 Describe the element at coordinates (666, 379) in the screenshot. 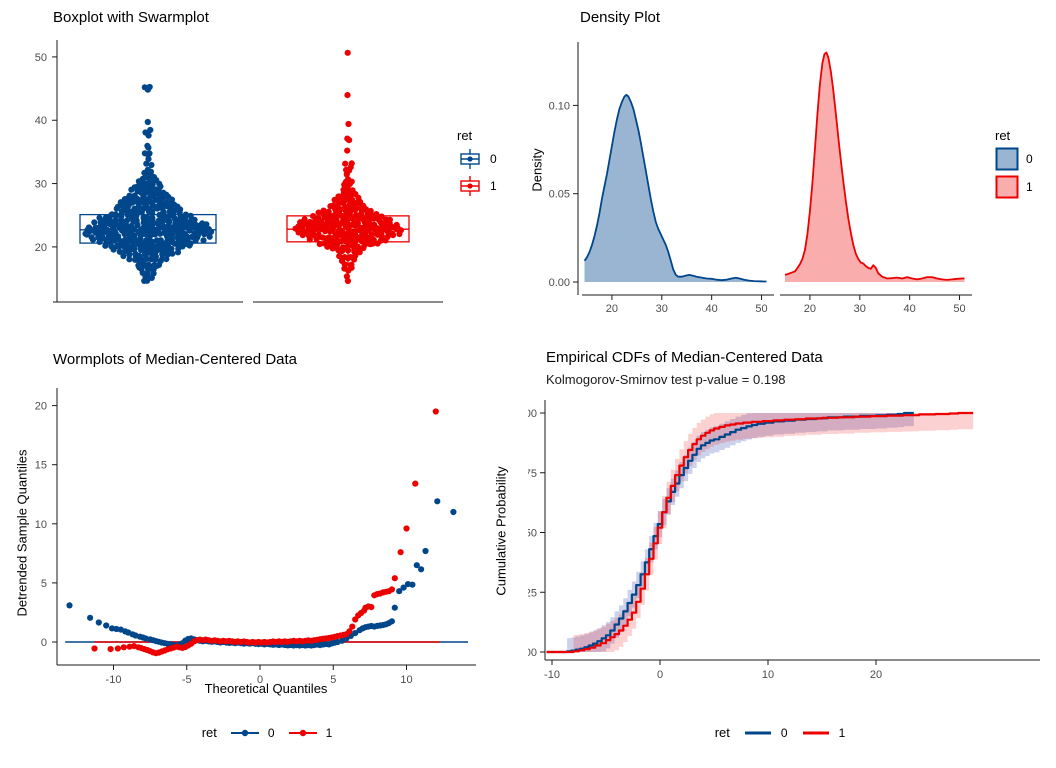

I see `ecdf-subtitle: Kolmogorov-Smirnov test p-value = 0.198` at that location.